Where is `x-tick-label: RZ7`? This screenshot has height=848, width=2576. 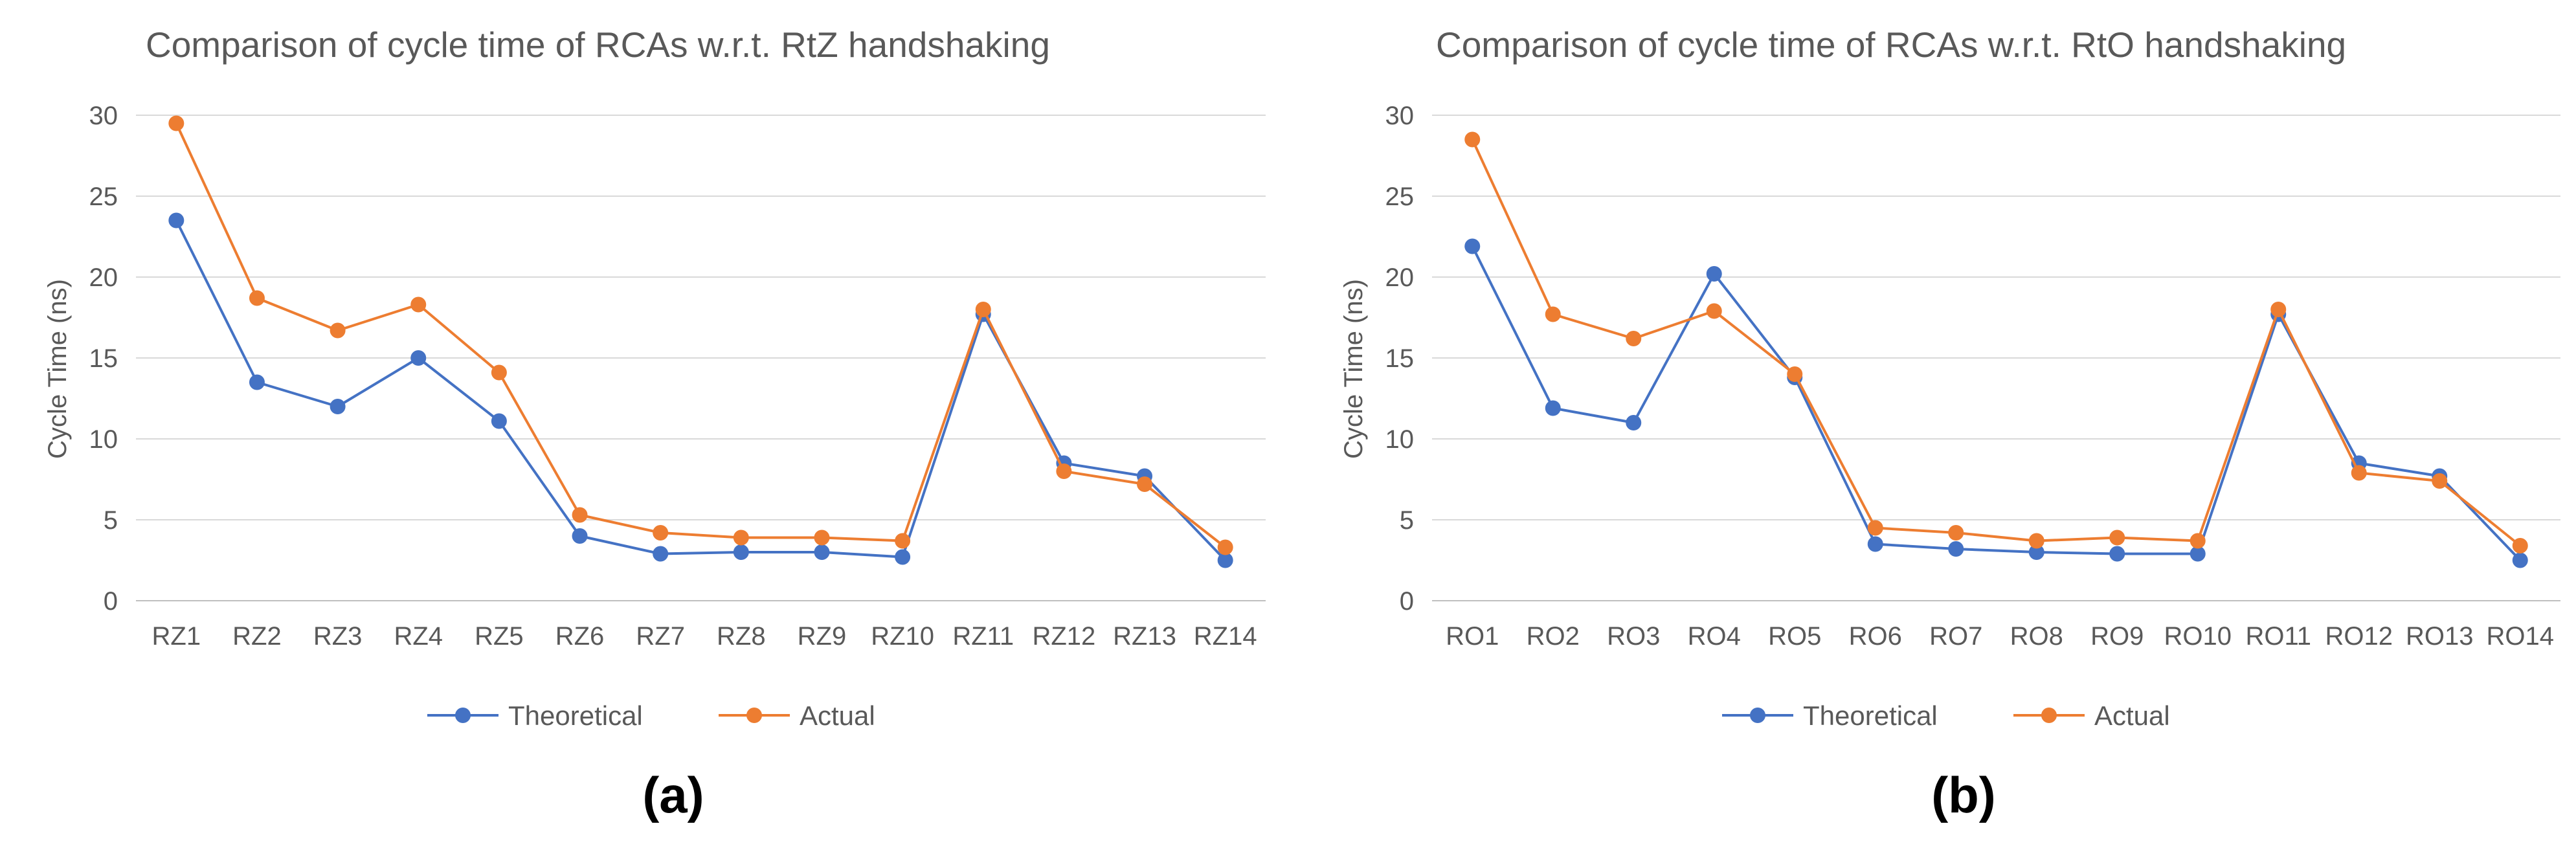 x-tick-label: RZ7 is located at coordinates (661, 636).